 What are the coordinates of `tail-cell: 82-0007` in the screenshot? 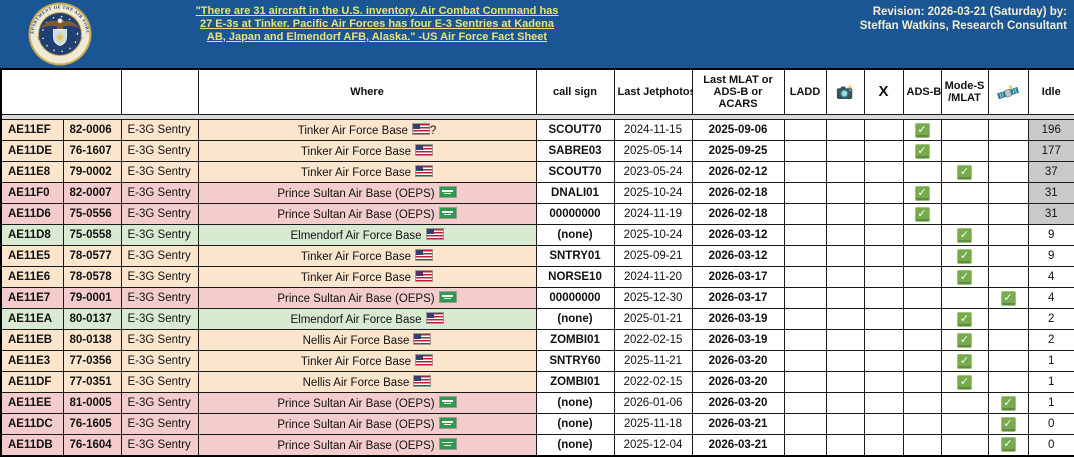 It's located at (92, 193).